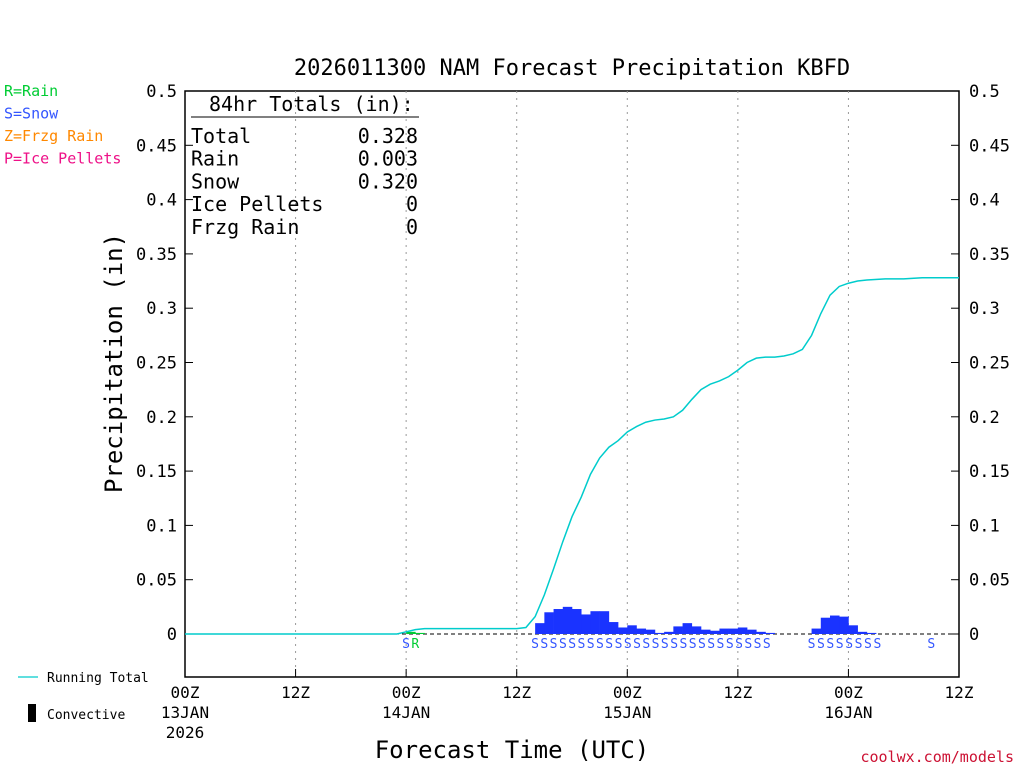 This screenshot has height=768, width=1024. I want to click on x-tick-date: 16JAN, so click(848, 712).